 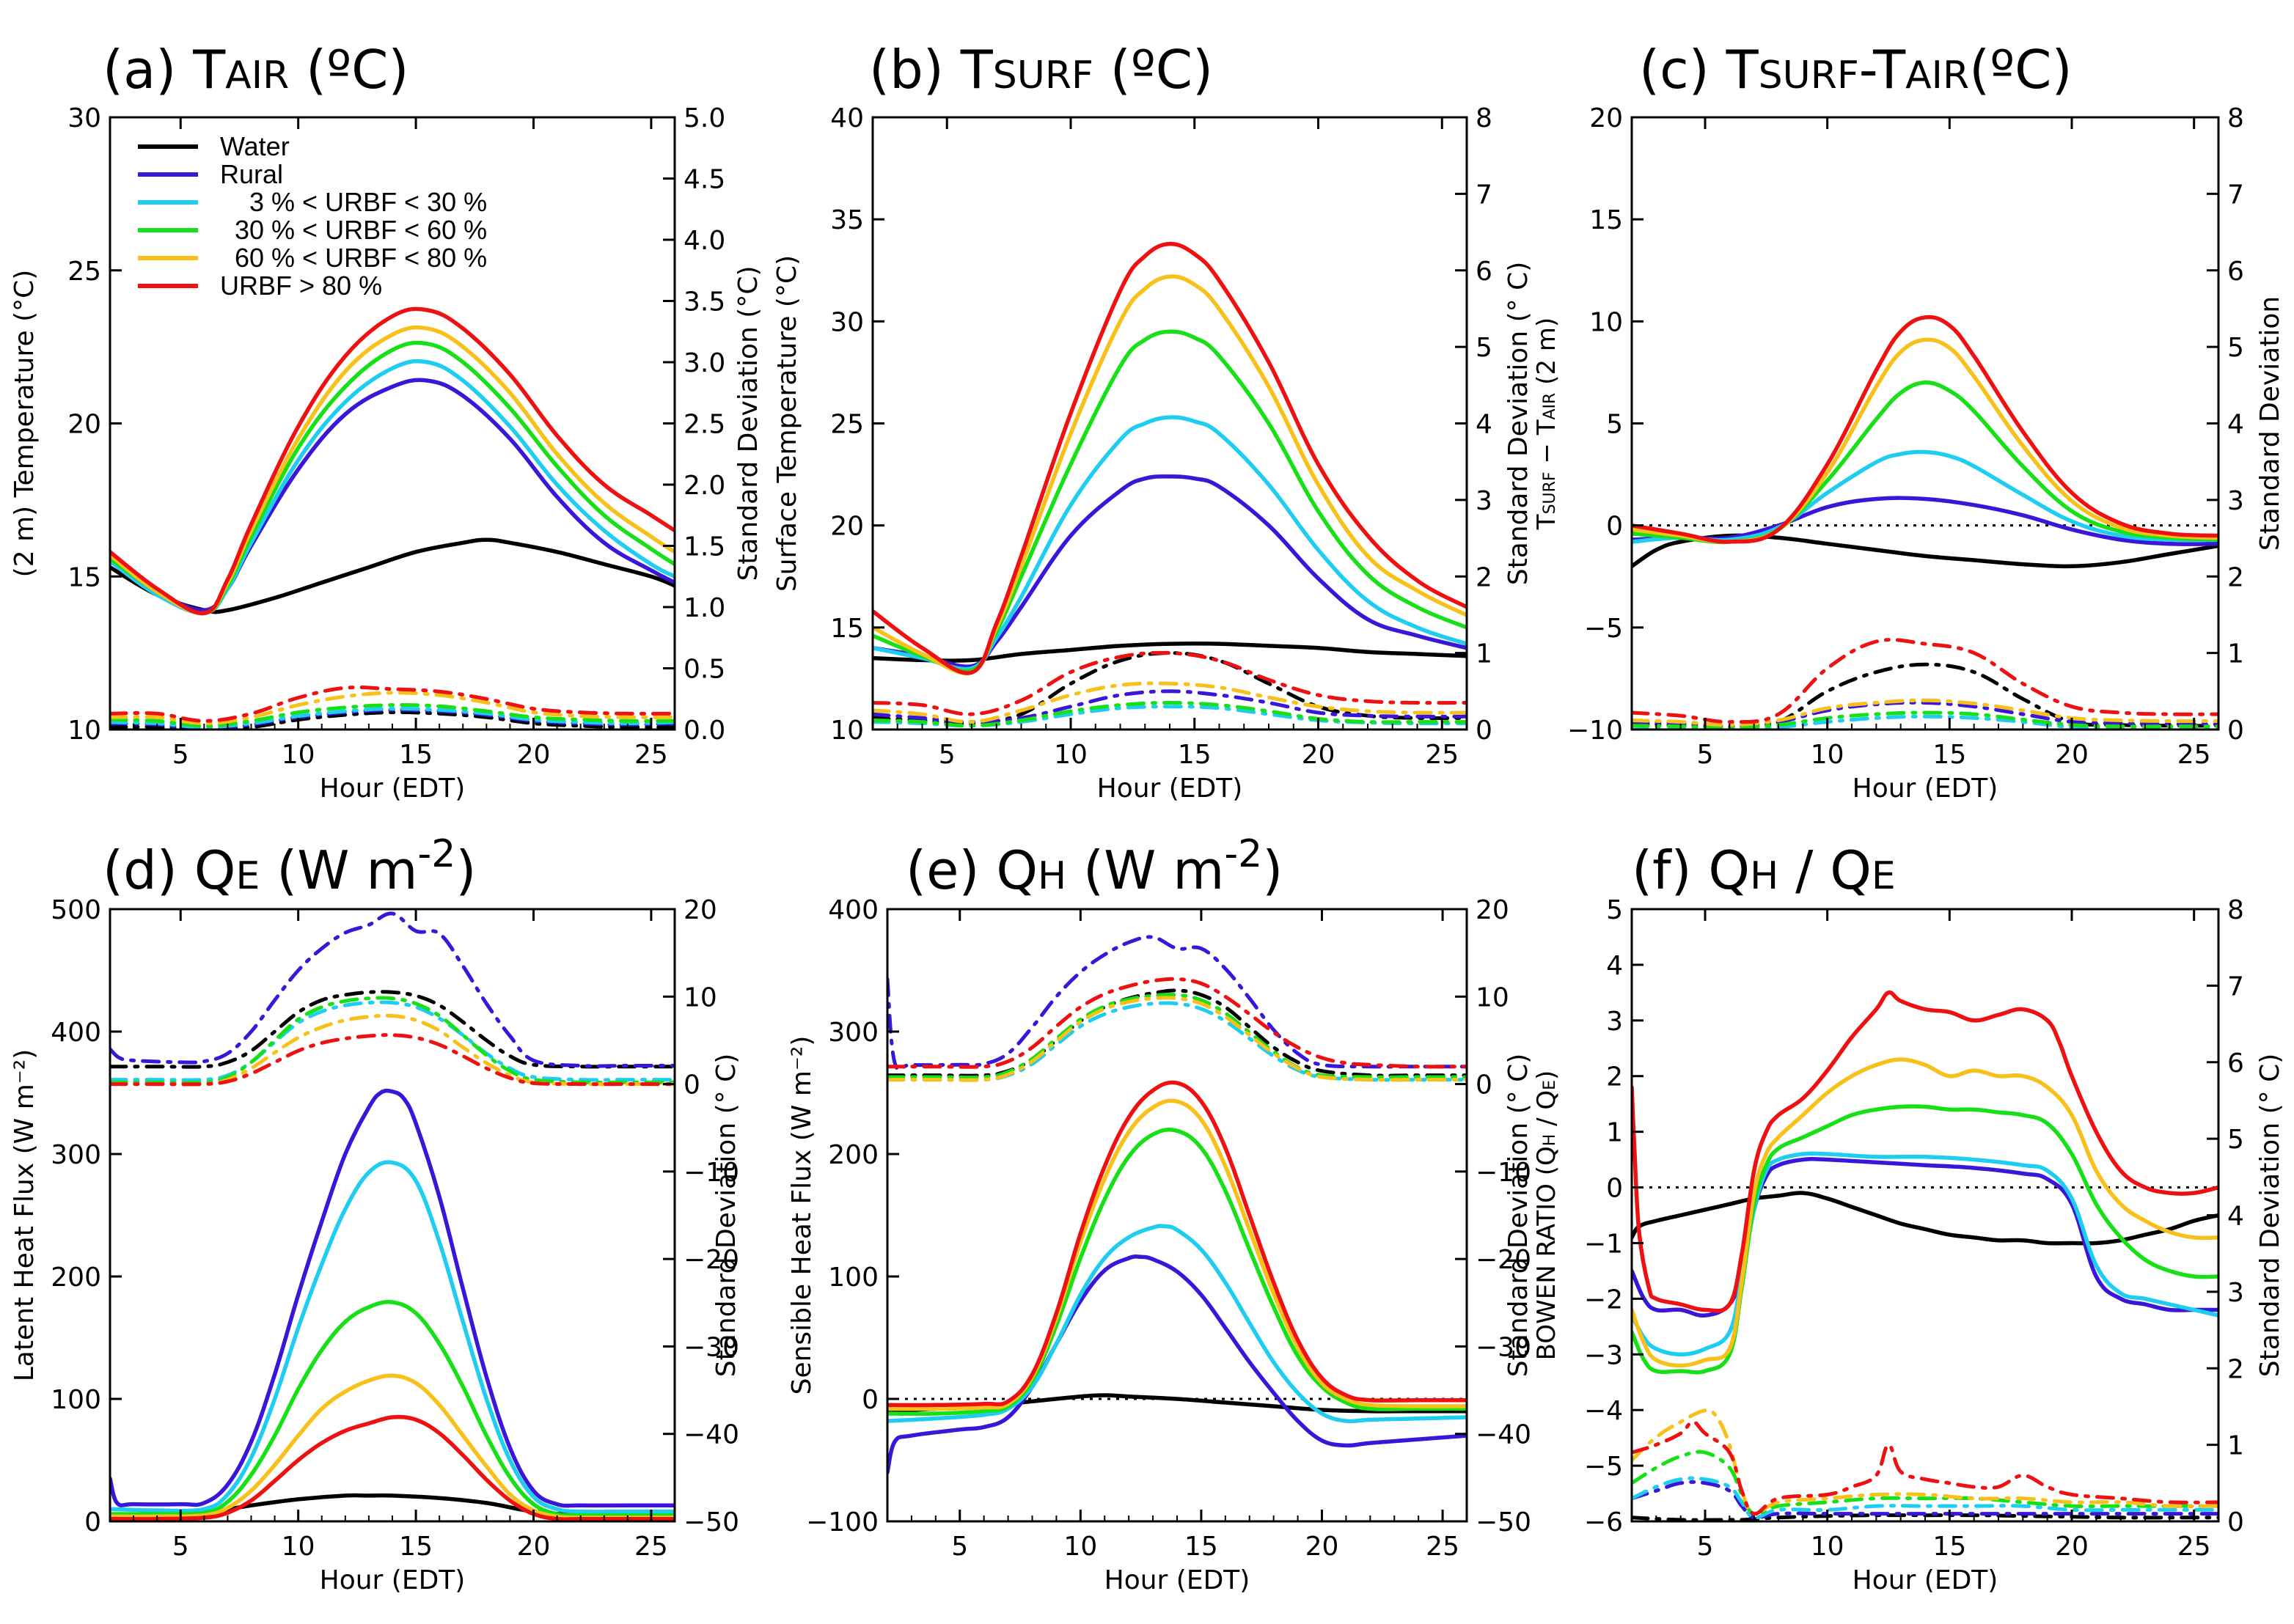 I want to click on y2-tick-label: 4, so click(x=1484, y=425).